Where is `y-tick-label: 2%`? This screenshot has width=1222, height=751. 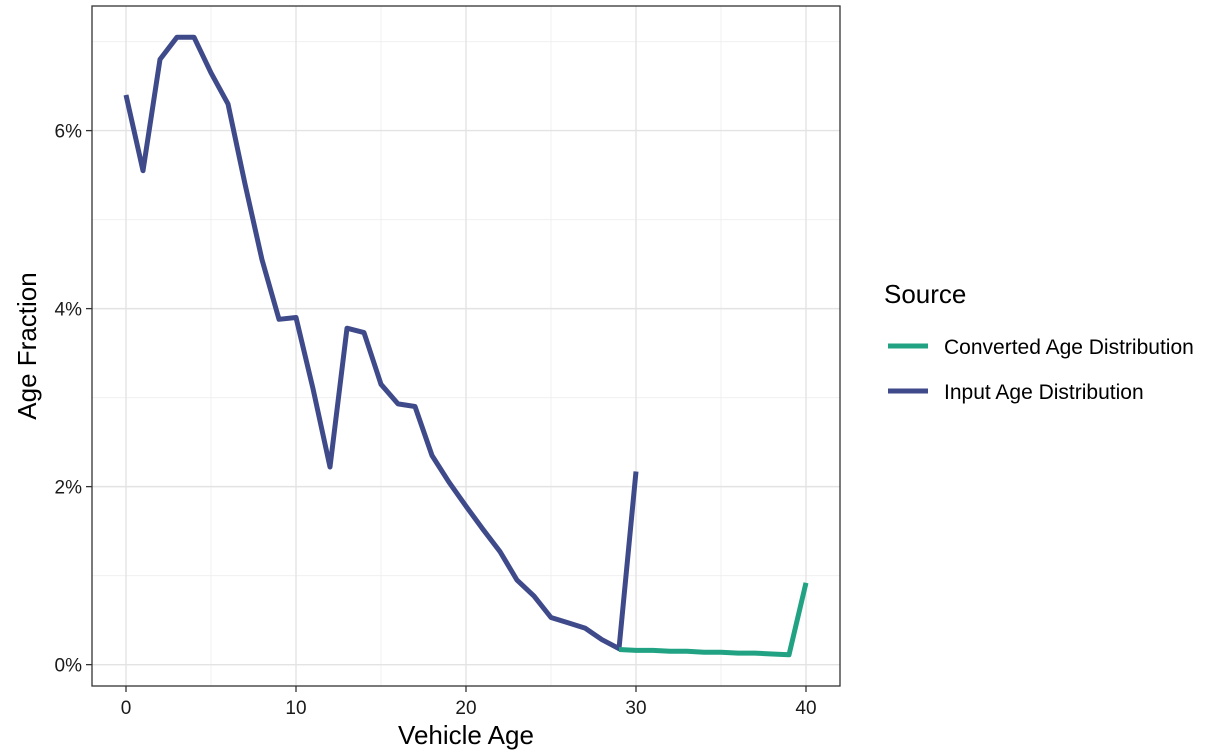 y-tick-label: 2% is located at coordinates (69, 488).